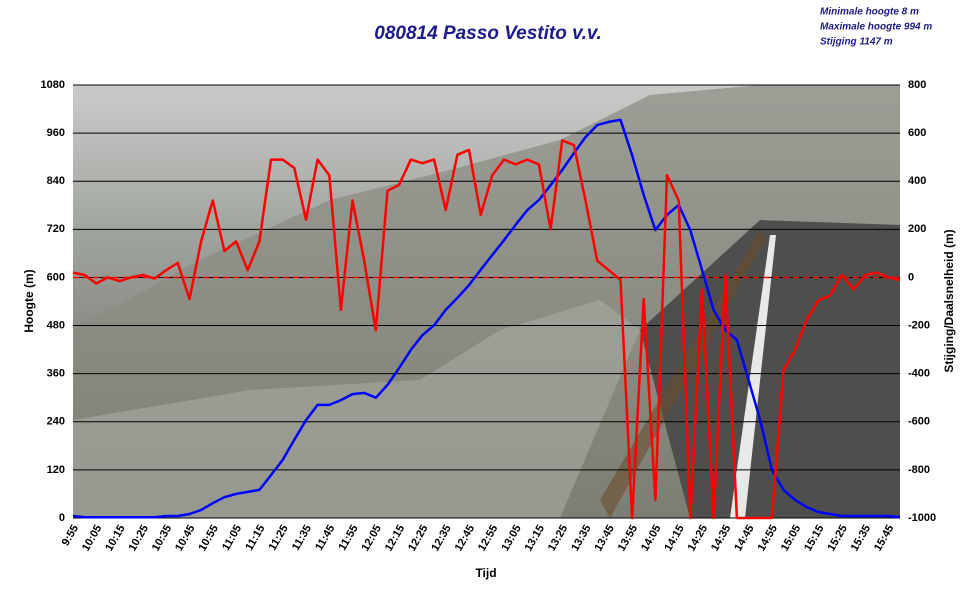 The width and height of the screenshot is (977, 605). I want to click on y2-tick-label: 400, so click(917, 181).